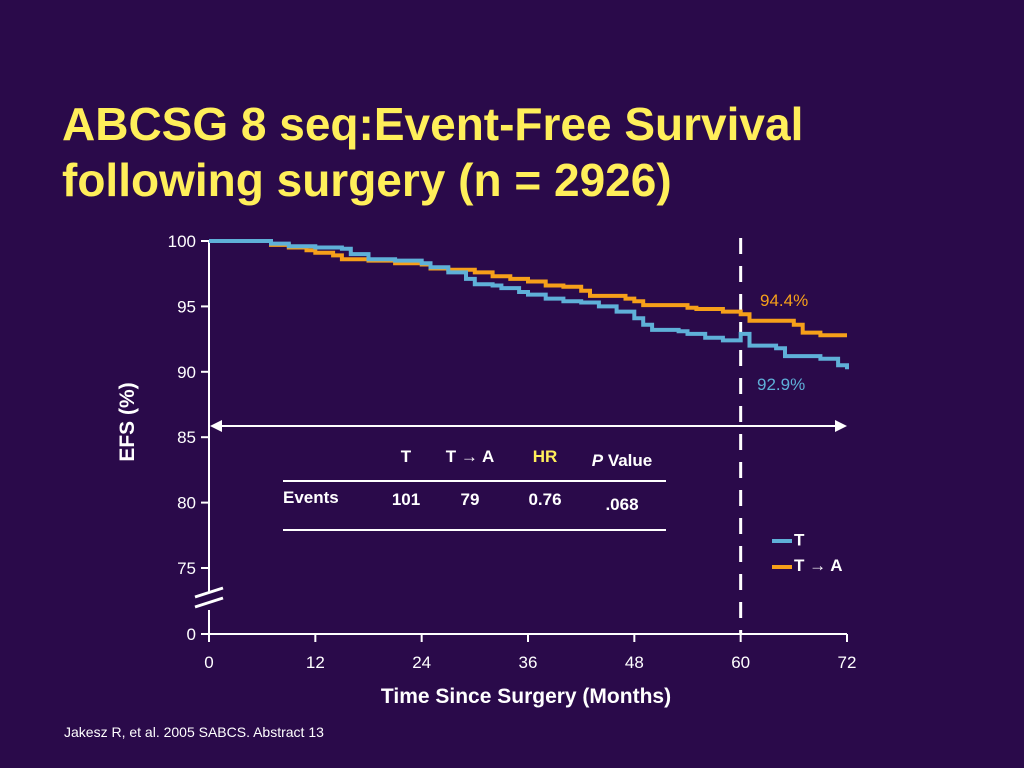 The image size is (1024, 768). Describe the element at coordinates (486, 456) in the screenshot. I see `table-header-ta-right: A` at that location.